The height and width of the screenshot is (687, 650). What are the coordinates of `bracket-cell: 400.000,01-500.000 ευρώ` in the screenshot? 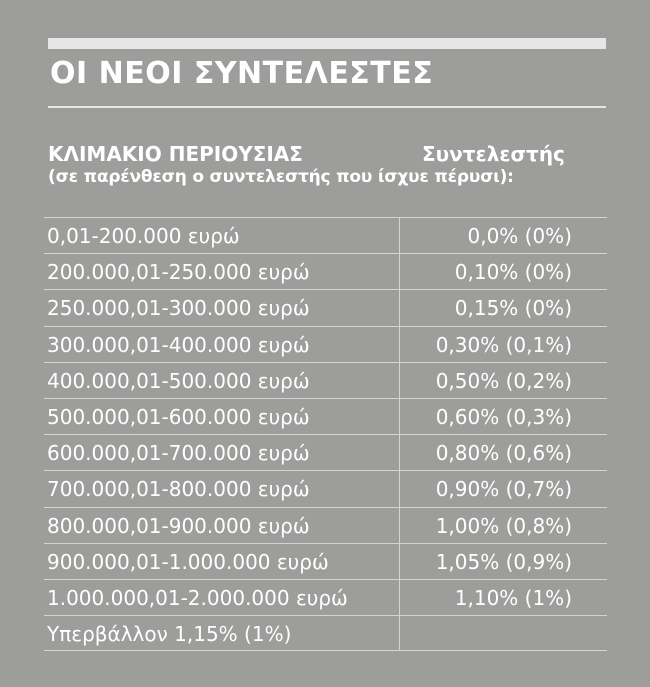 It's located at (178, 380).